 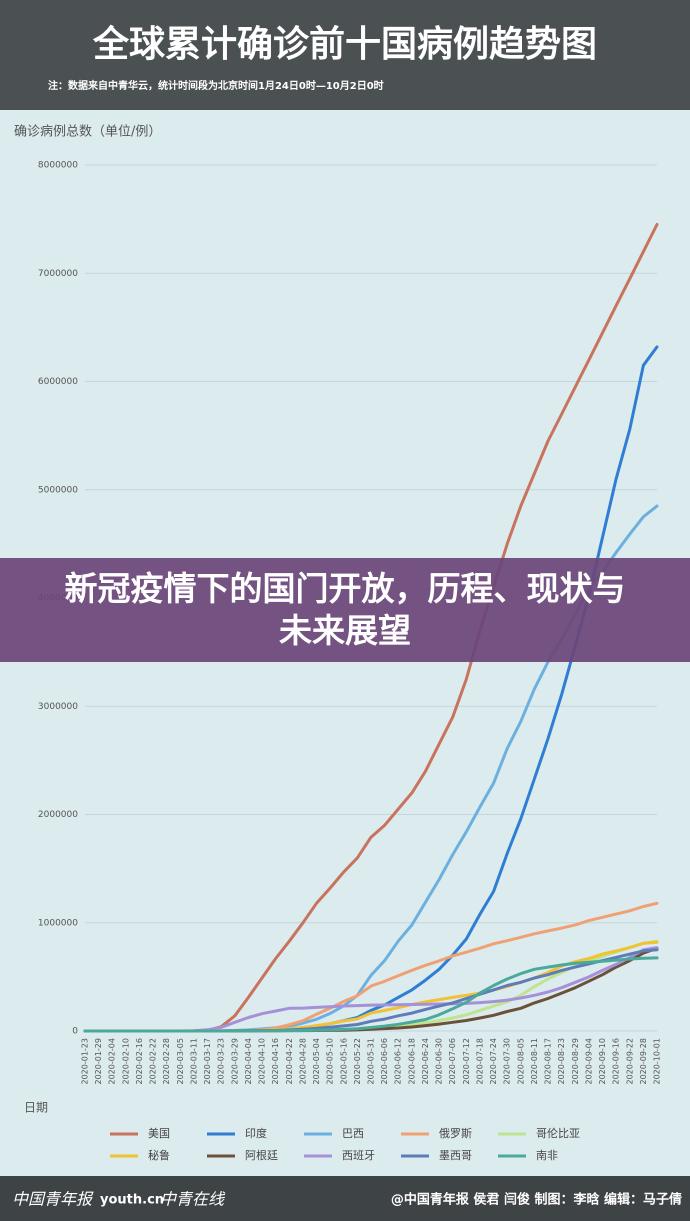 I want to click on footer-credit: @中国青年报 侯君 闫俊 制图：李晗 编辑：马子倩, so click(x=536, y=1200).